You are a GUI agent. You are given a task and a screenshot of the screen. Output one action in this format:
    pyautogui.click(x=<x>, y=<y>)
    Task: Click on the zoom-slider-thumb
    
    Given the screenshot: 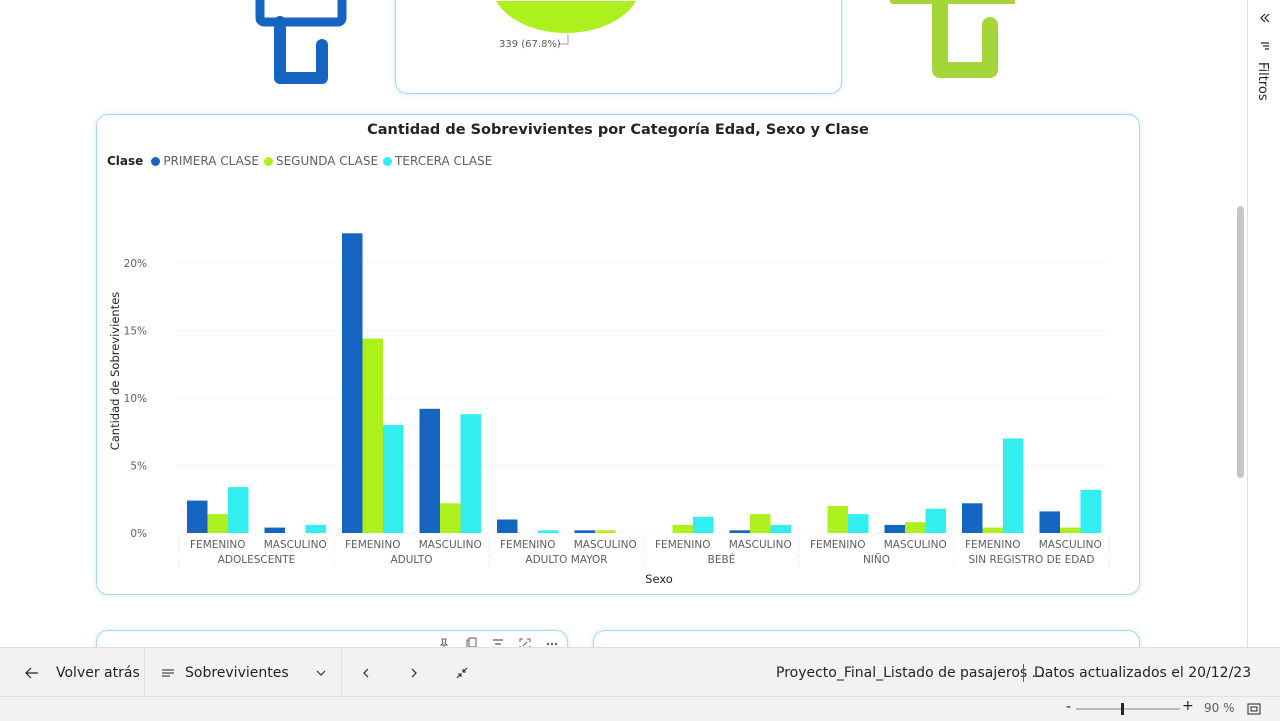 What is the action you would take?
    pyautogui.click(x=1122, y=709)
    